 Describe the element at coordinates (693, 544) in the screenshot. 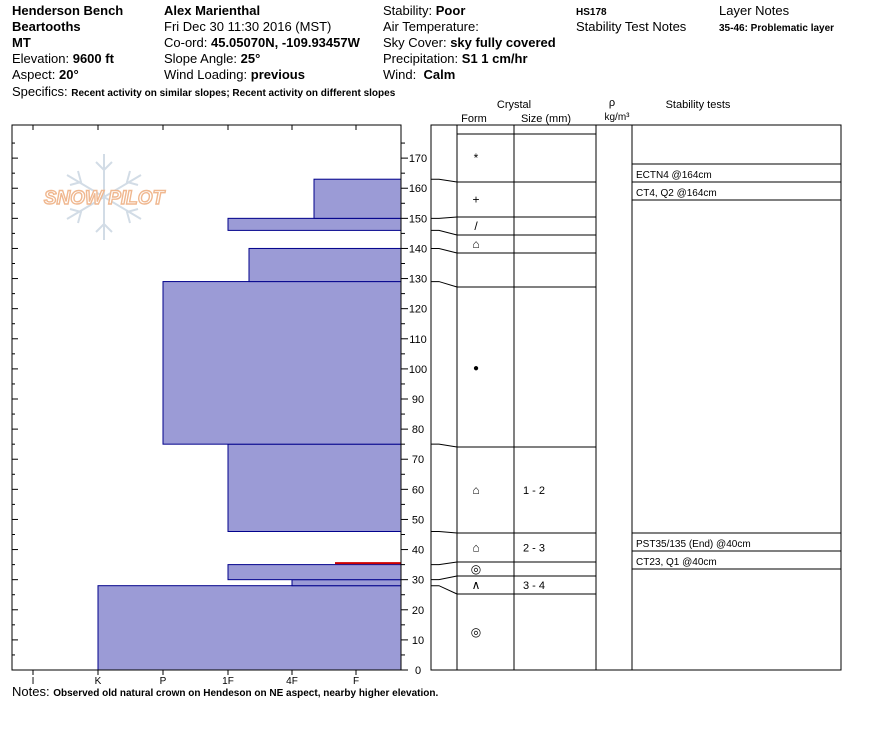

I see `stability-test-2: PST35/135 (End) @40cm` at that location.